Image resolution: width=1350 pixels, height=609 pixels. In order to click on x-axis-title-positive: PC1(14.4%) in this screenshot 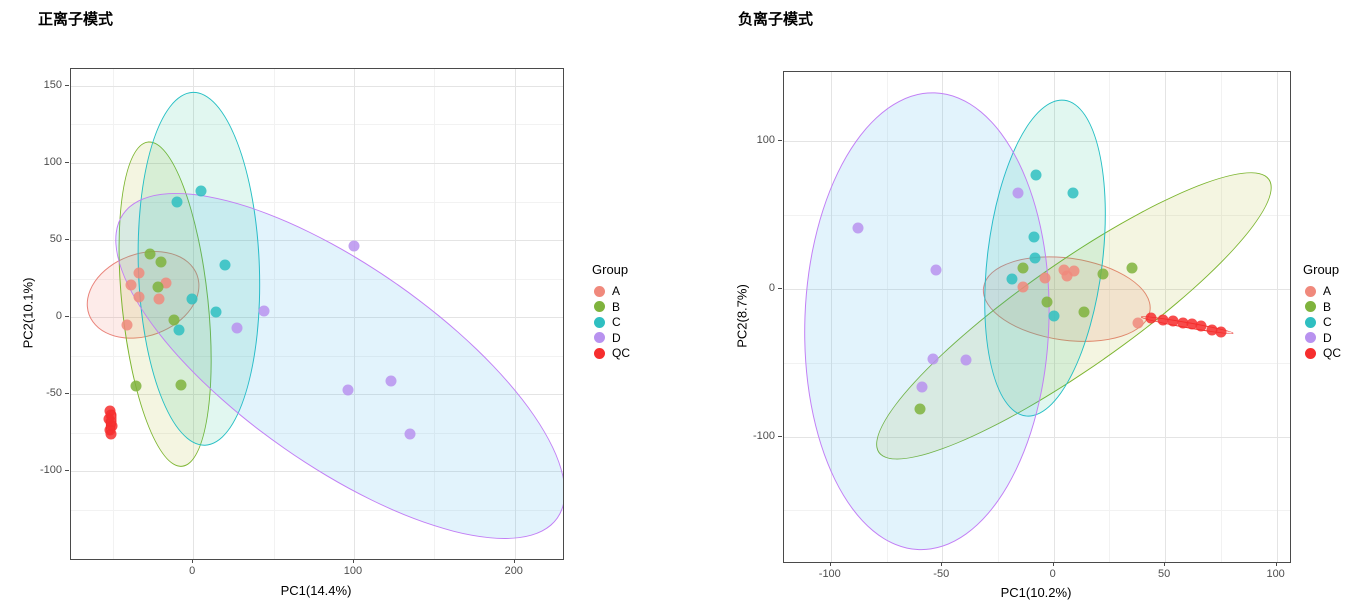, I will do `click(316, 590)`.